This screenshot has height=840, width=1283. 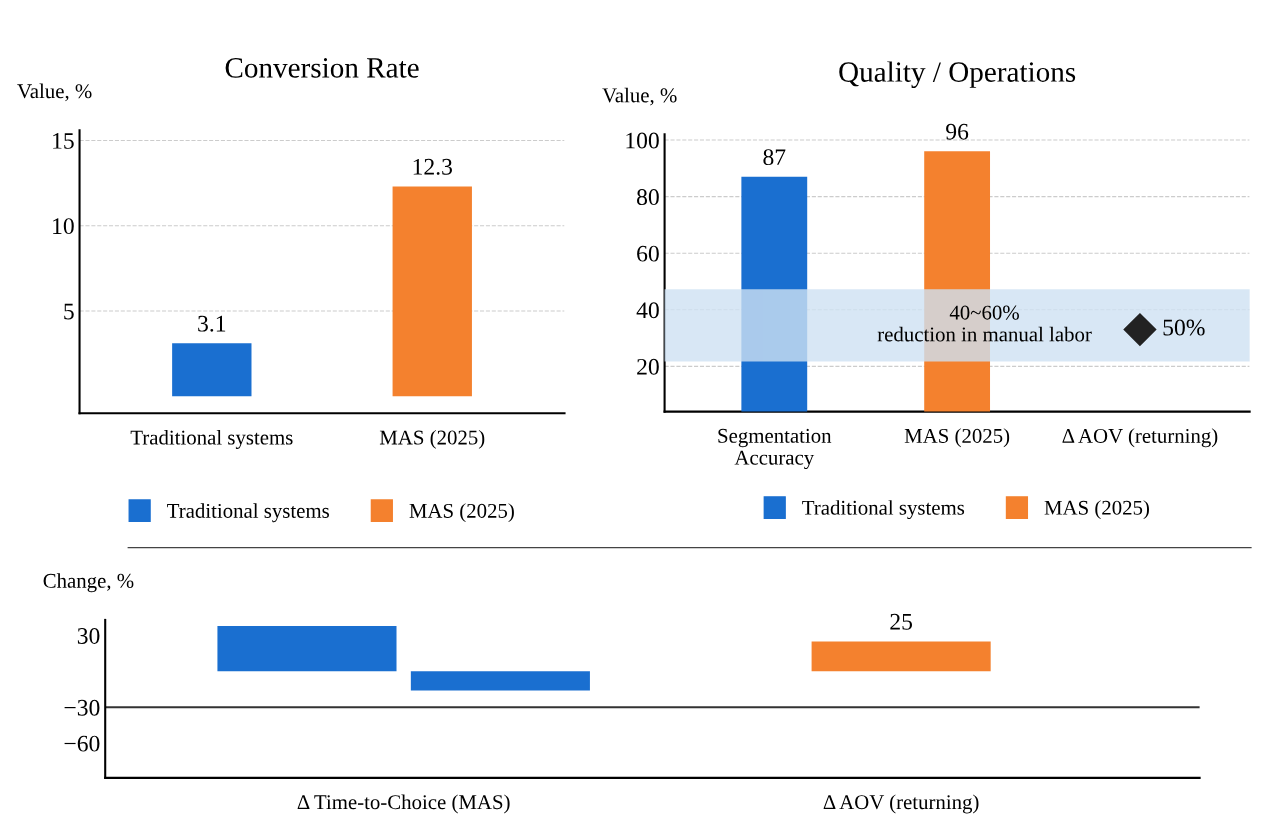 What do you see at coordinates (1184, 327) in the screenshot?
I see `annotation: 50%` at bounding box center [1184, 327].